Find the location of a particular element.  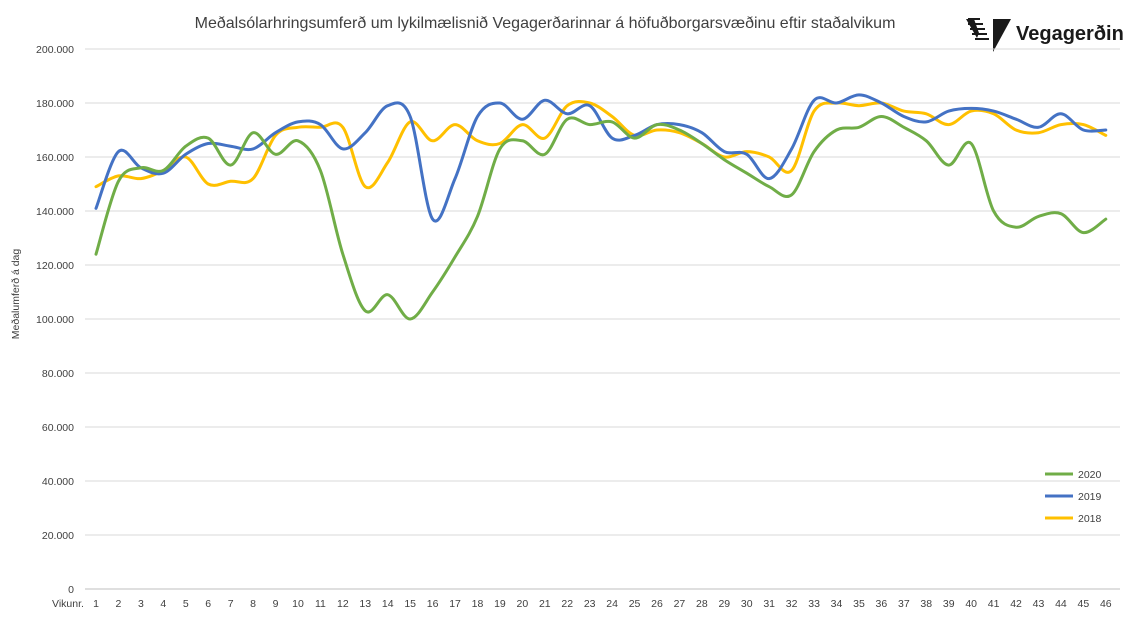

brand-name: Vegagerðin is located at coordinates (1070, 34).